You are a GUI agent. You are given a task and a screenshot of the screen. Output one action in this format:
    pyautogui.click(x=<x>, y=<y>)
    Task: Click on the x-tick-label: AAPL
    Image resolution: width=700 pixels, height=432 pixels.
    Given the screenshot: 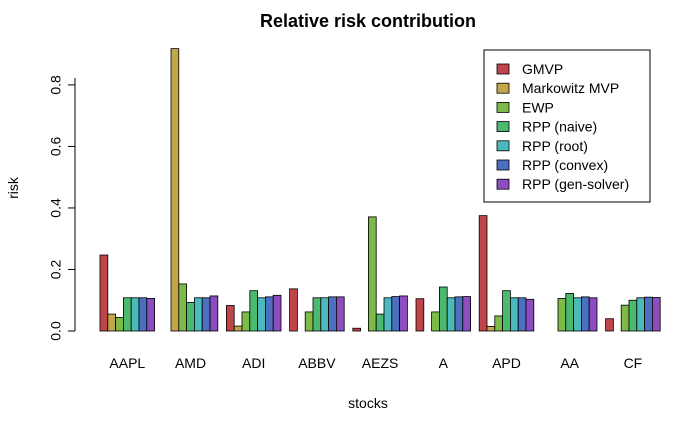 What is the action you would take?
    pyautogui.click(x=127, y=363)
    